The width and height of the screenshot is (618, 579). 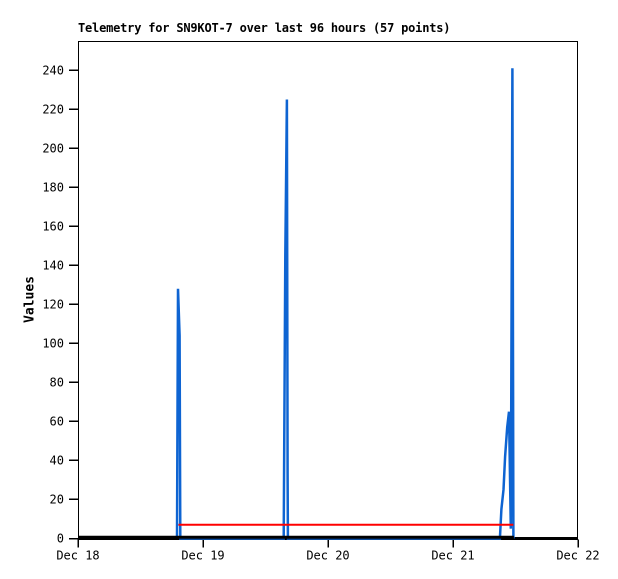 What do you see at coordinates (53, 226) in the screenshot?
I see `y-tick-label: 160` at bounding box center [53, 226].